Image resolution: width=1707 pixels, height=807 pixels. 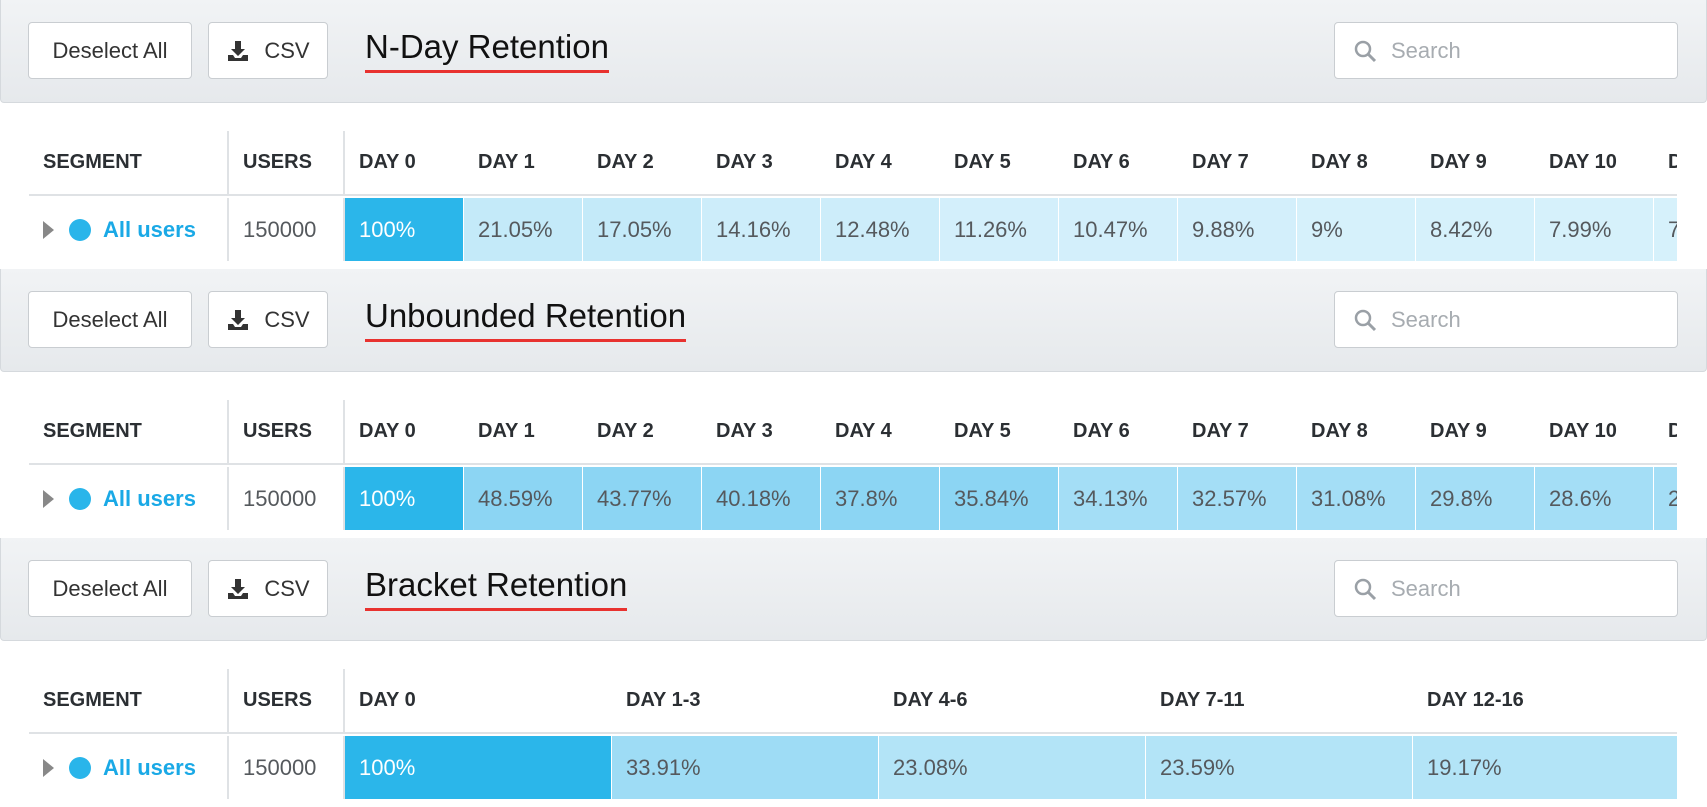 What do you see at coordinates (496, 588) in the screenshot?
I see `panel-title: Bracket Retention` at bounding box center [496, 588].